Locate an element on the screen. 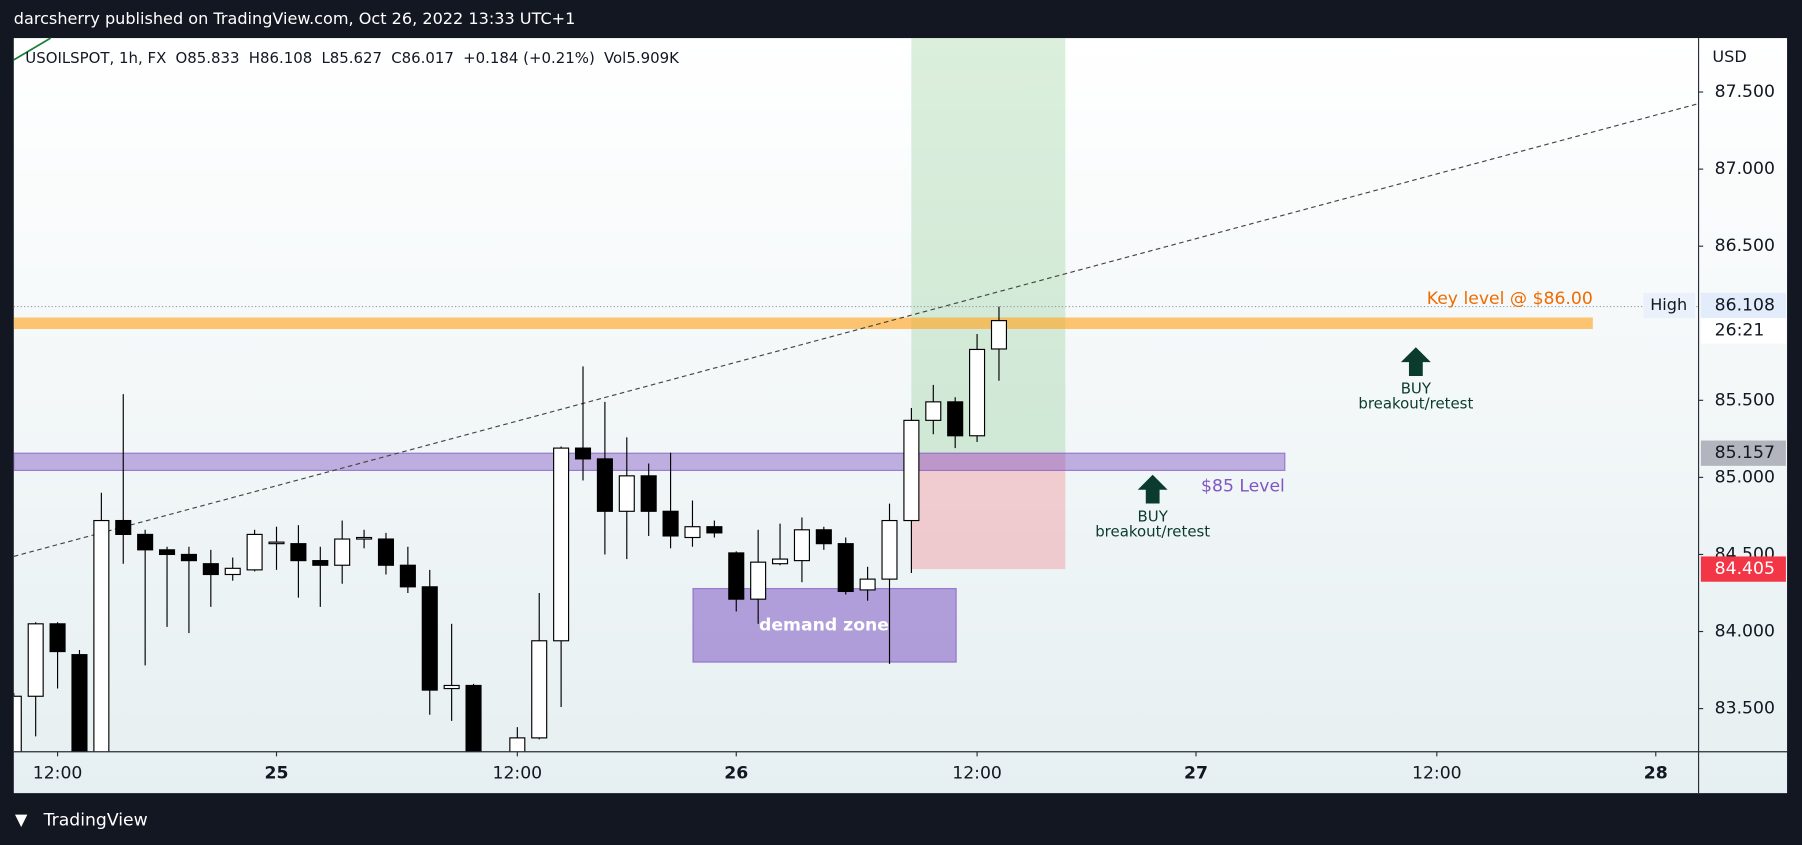 The height and width of the screenshot is (845, 1802). stop-value: 84.405 is located at coordinates (1745, 569).